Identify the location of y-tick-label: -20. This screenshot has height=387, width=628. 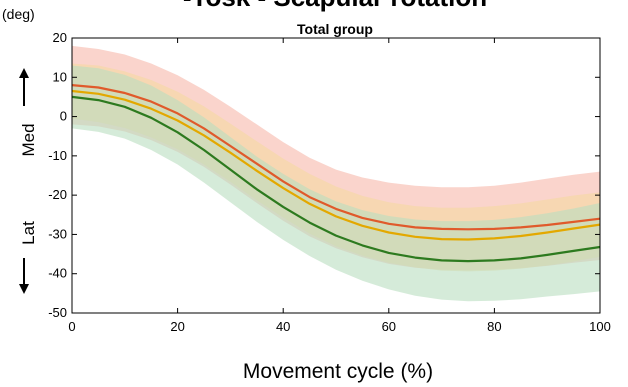
(57, 194).